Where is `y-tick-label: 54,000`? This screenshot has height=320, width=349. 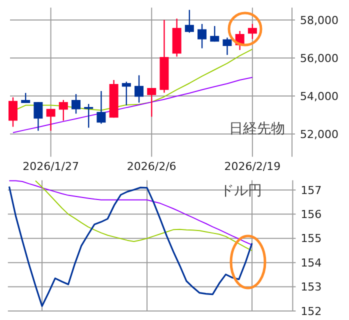 y-tick-label: 54,000 is located at coordinates (319, 96).